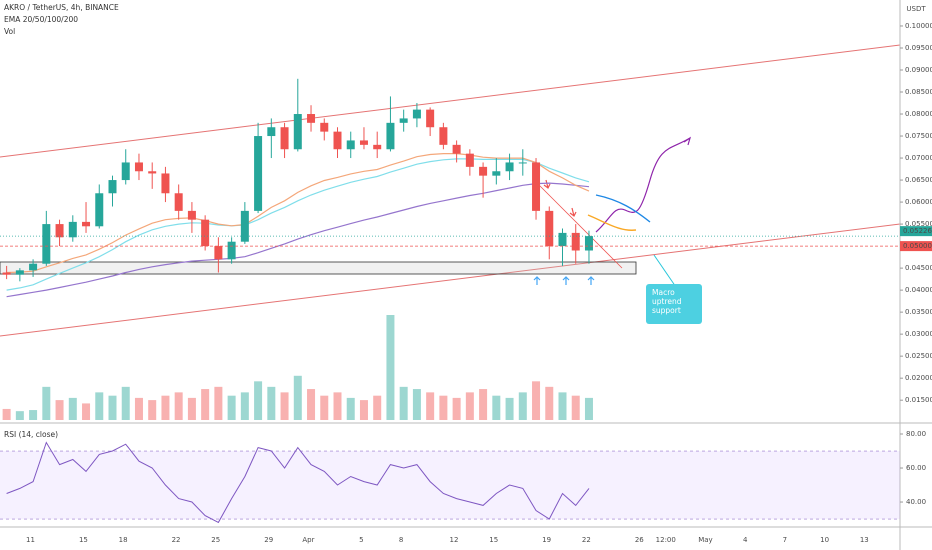 The width and height of the screenshot is (932, 550). I want to click on up-arrows, so click(564, 280).